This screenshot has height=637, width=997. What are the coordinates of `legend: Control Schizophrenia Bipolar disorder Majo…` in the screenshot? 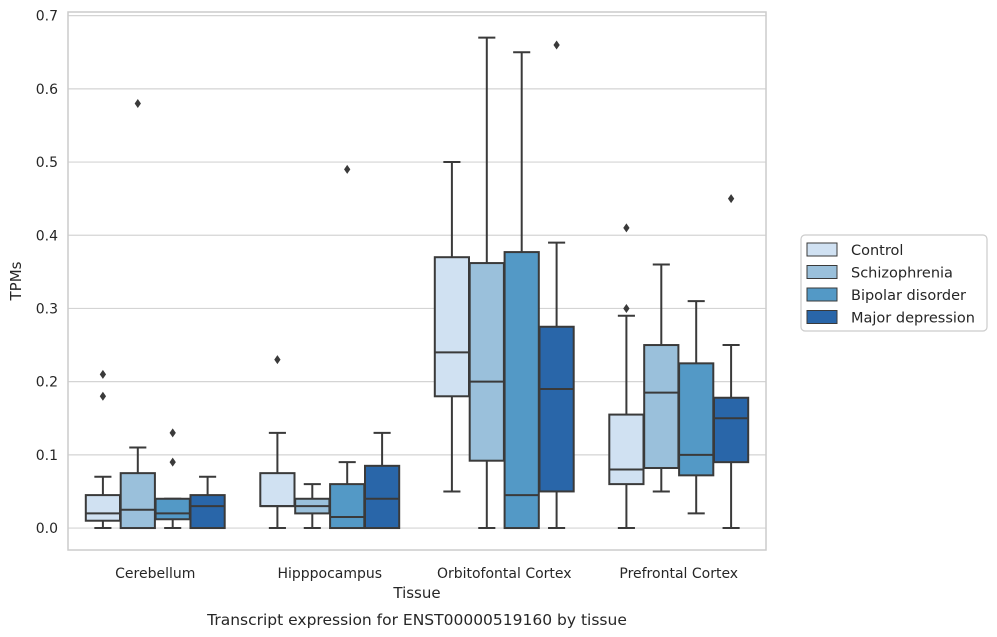 It's located at (894, 283).